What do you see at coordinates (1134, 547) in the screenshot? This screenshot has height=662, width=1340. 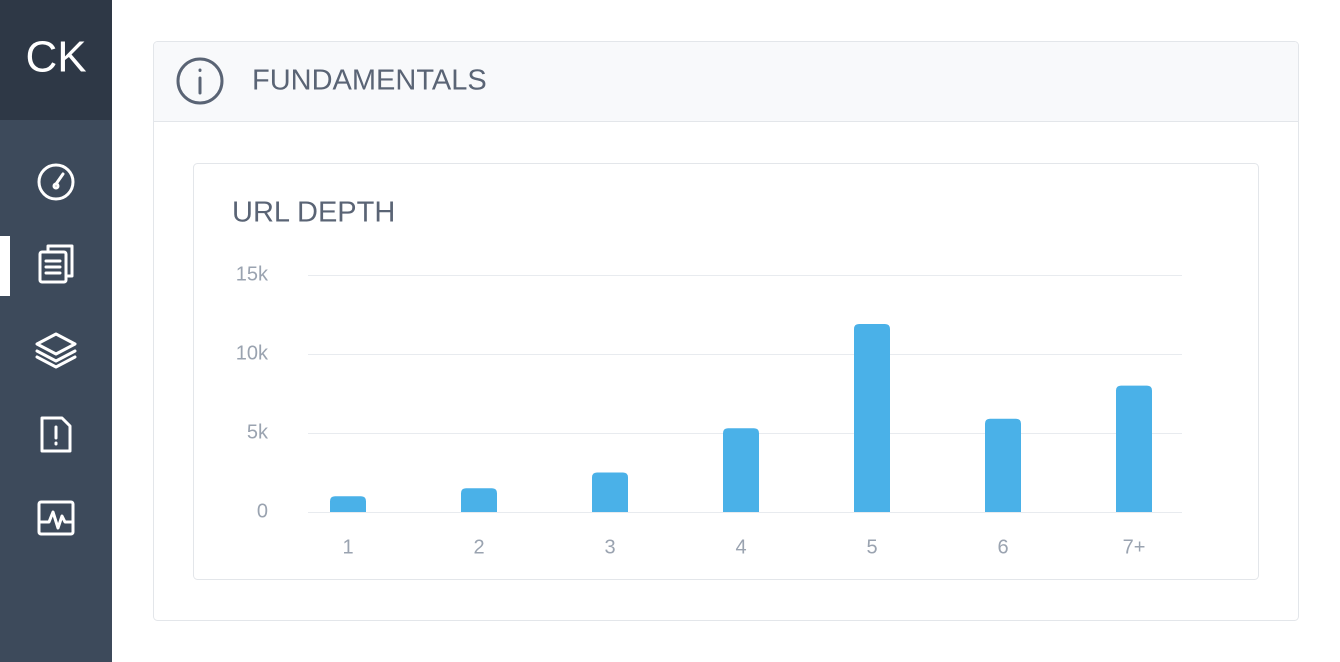 I see `x-tick-label: 7+` at bounding box center [1134, 547].